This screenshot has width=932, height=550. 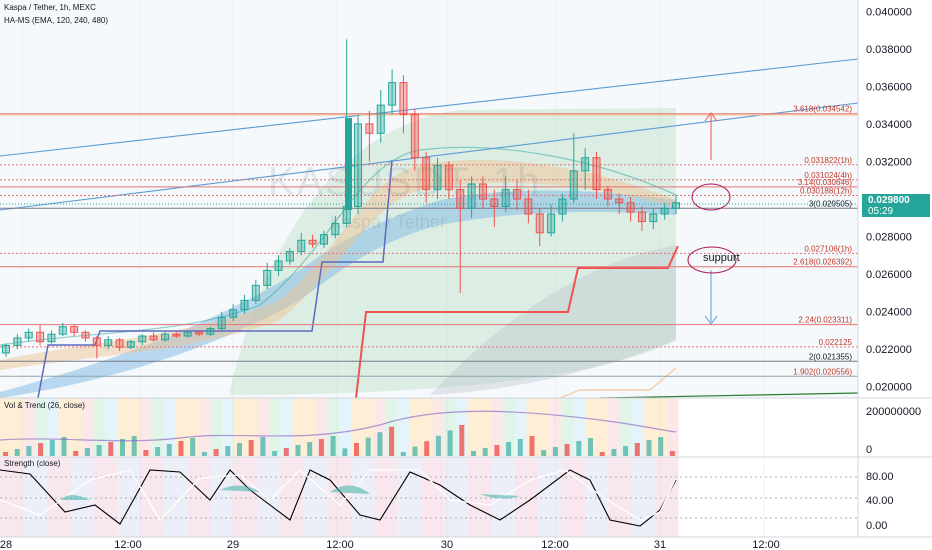 I want to click on symbol-title: Kaspa / Tether, 1h, MEXC, so click(x=50, y=7).